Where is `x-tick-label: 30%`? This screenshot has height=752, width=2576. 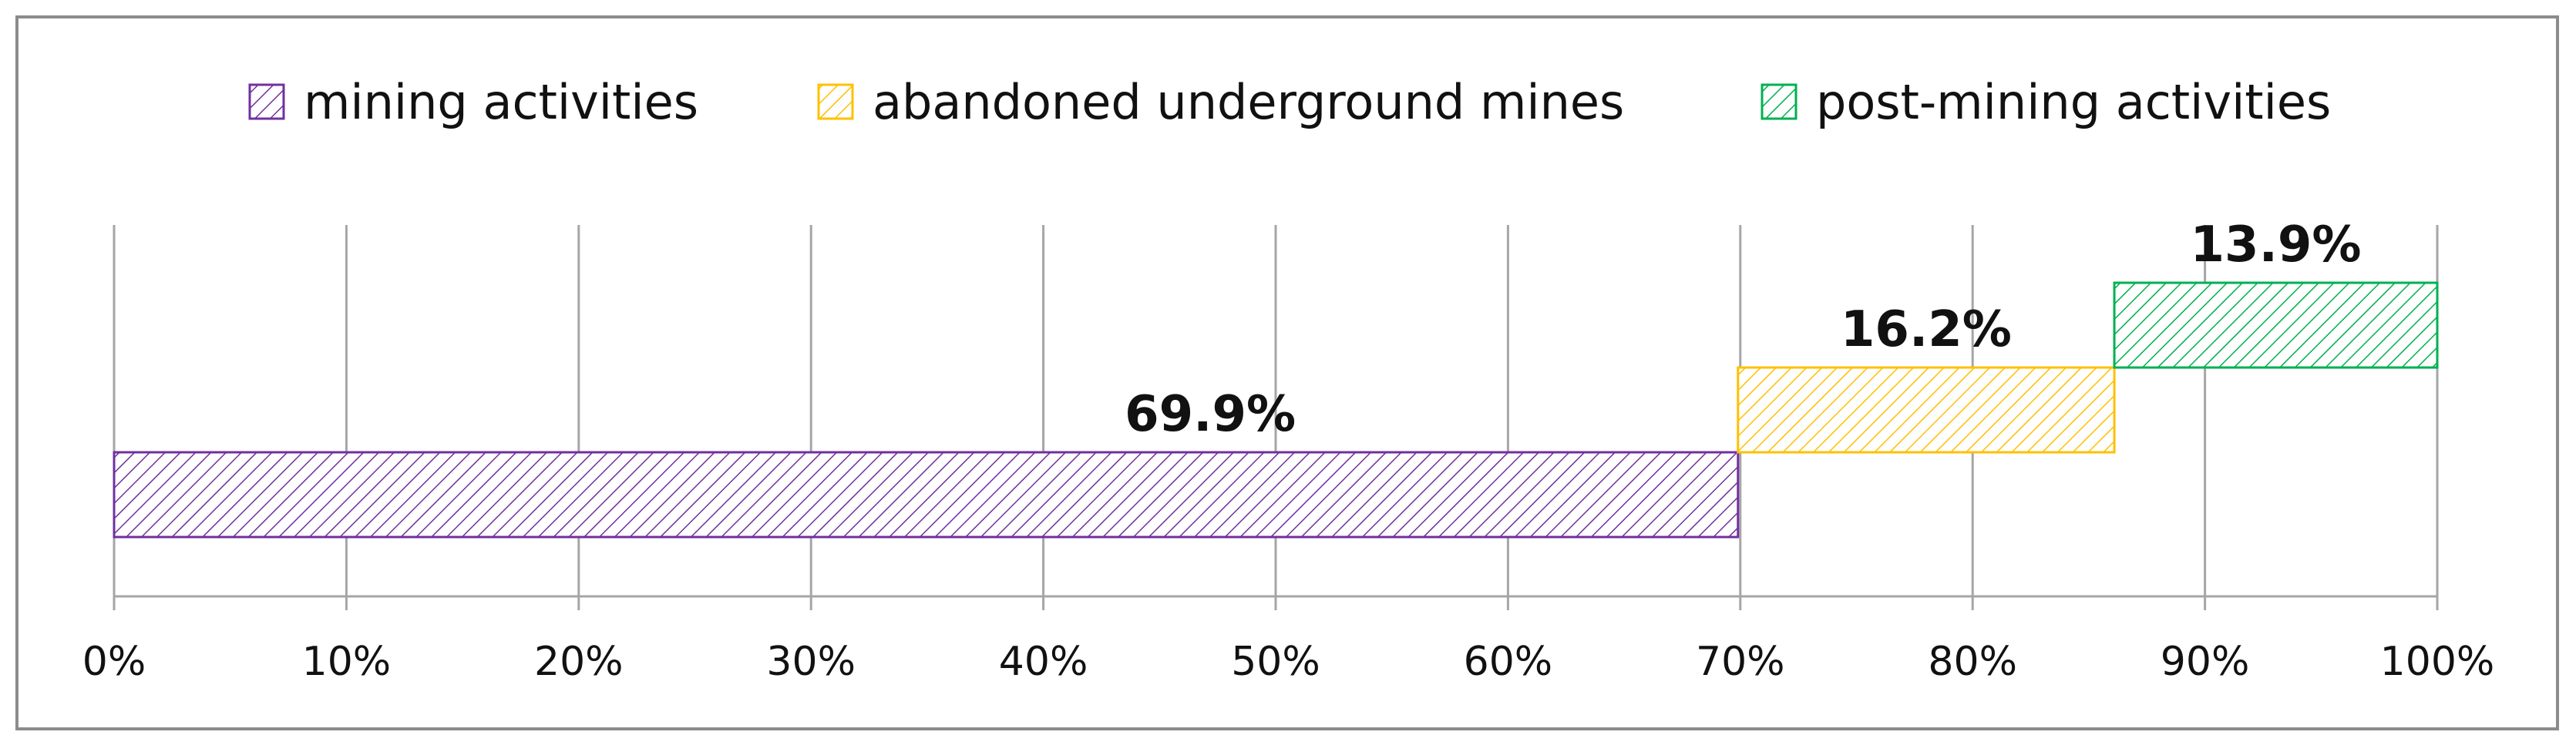
x-tick-label: 30% is located at coordinates (811, 662).